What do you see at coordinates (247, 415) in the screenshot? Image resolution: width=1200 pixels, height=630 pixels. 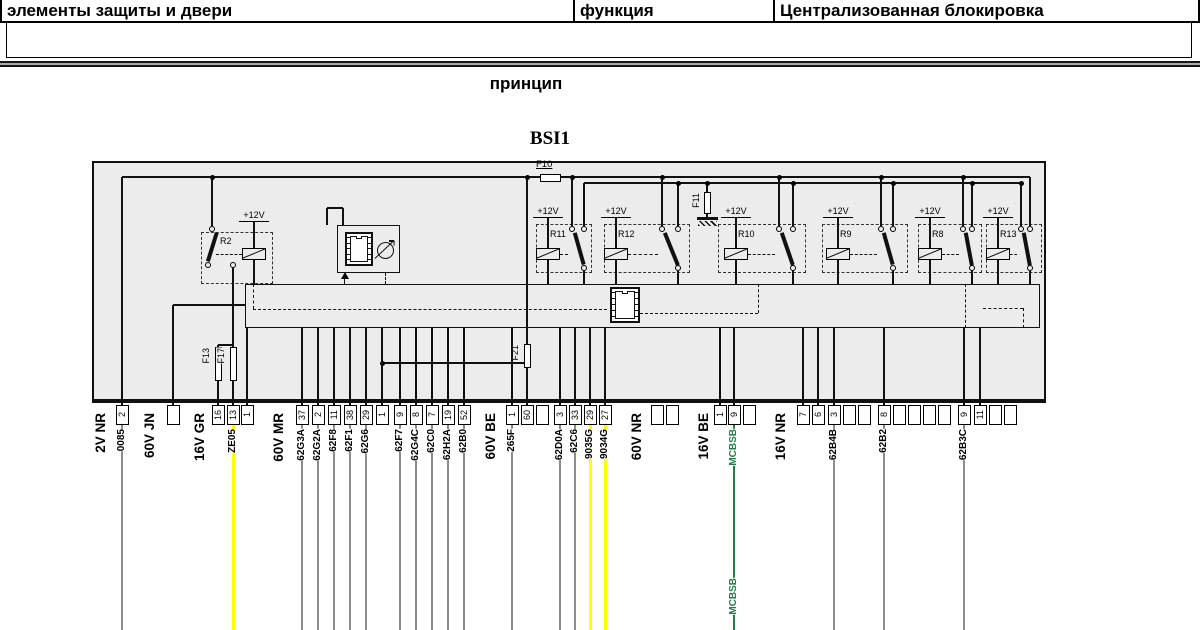 I see `pin-box: 1` at bounding box center [247, 415].